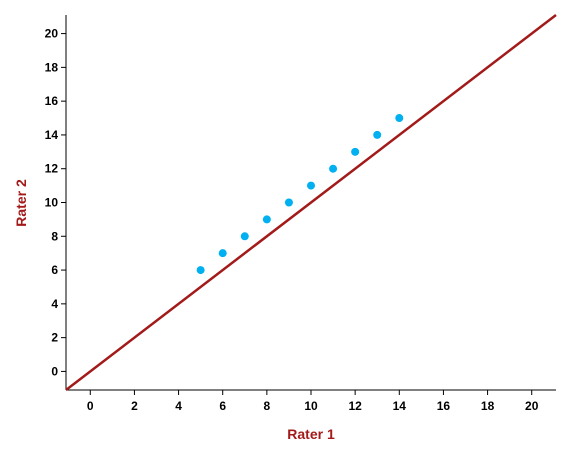 This screenshot has width=570, height=457. What do you see at coordinates (21, 203) in the screenshot?
I see `y-axis-label: Rater 2` at bounding box center [21, 203].